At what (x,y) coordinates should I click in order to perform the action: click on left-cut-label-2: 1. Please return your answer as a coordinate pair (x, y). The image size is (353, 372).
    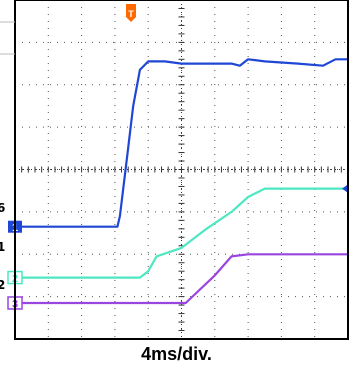
    Looking at the image, I should click on (3, 247).